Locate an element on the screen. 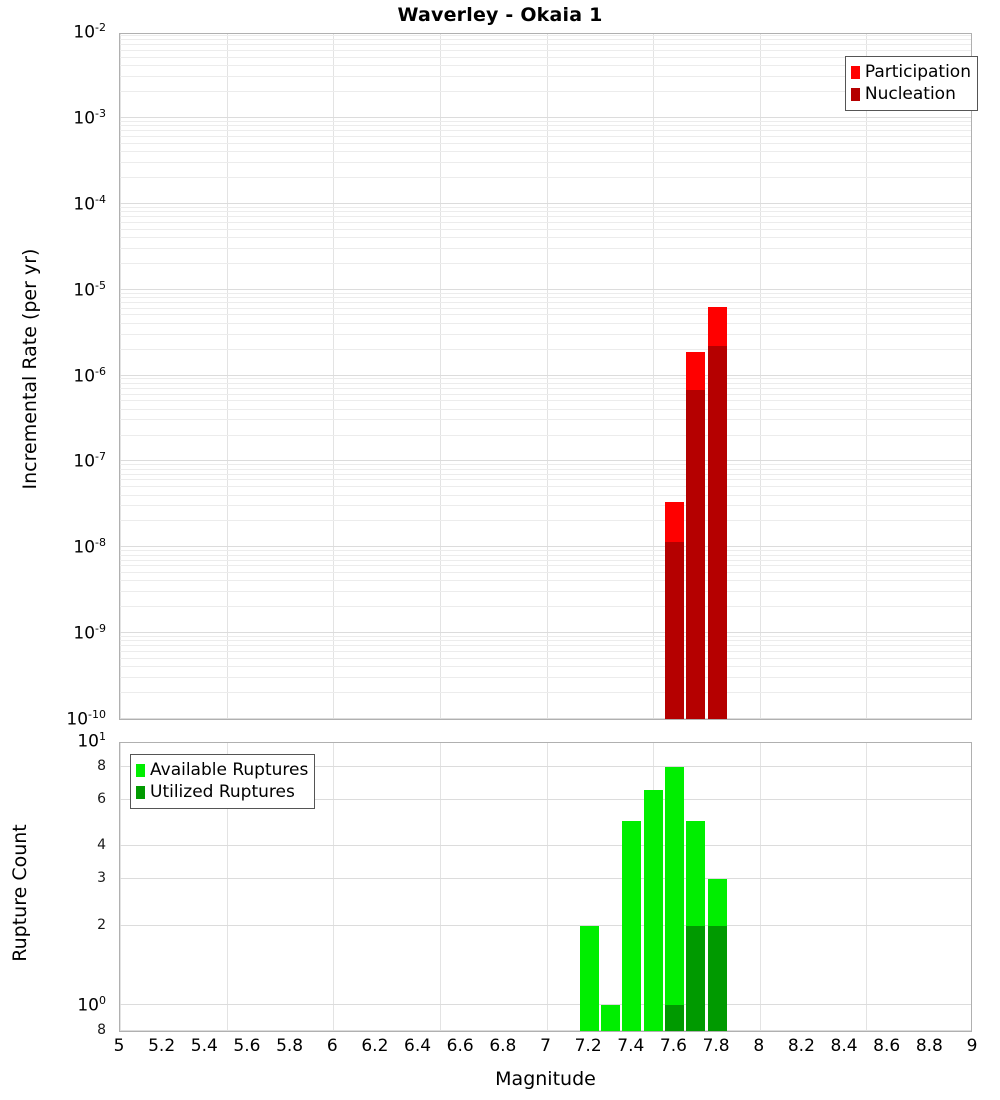  x-tick-label: 7.8 is located at coordinates (716, 1046).